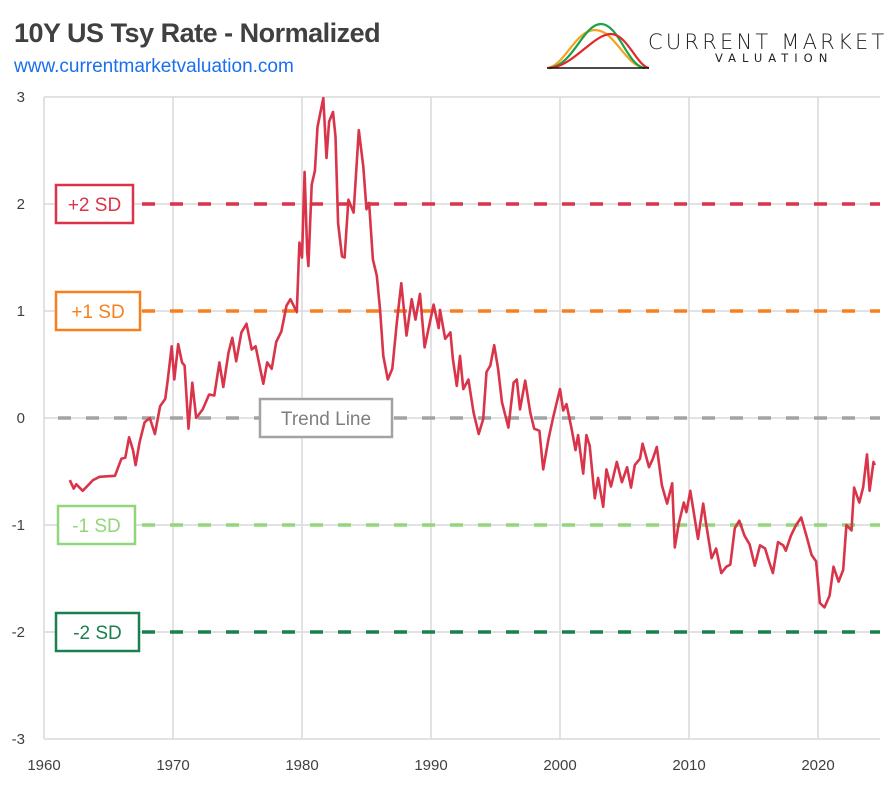 The height and width of the screenshot is (796, 896). Describe the element at coordinates (18, 632) in the screenshot. I see `y-tick-label: -2` at that location.